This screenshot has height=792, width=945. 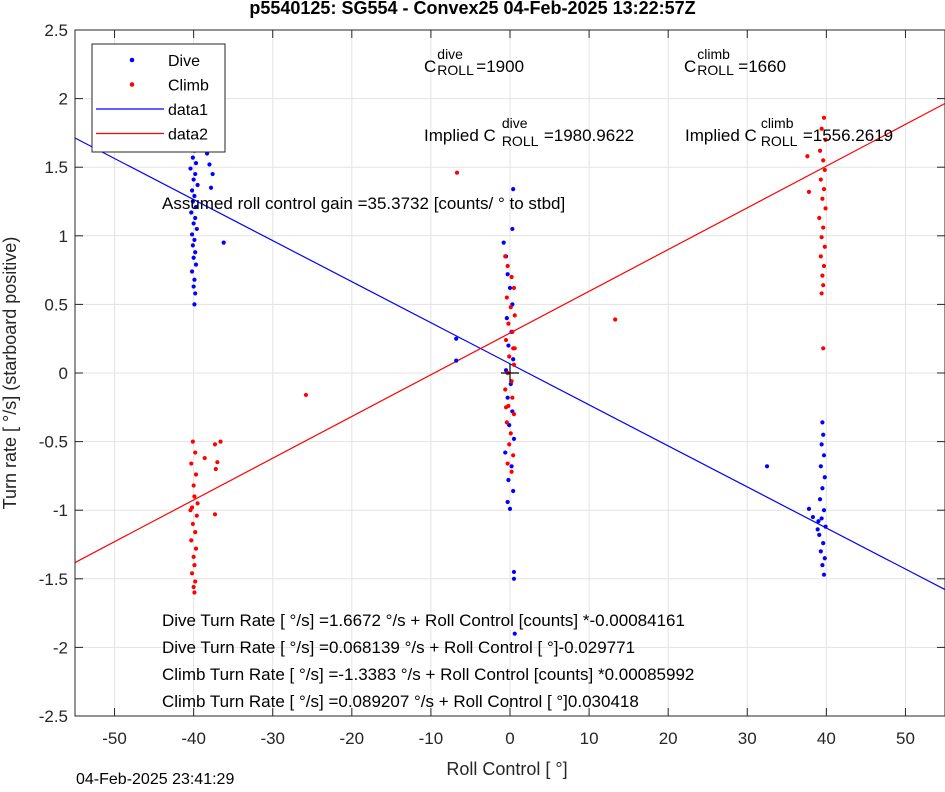 What do you see at coordinates (56, 30) in the screenshot?
I see `y-tick-label: 2.5` at bounding box center [56, 30].